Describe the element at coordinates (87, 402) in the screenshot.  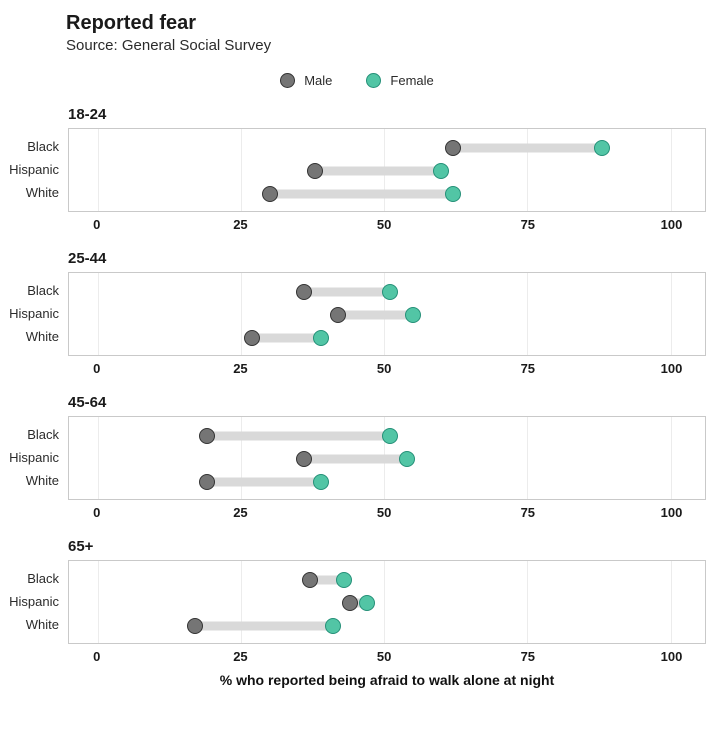
I see `panel-title: 45-64` at that location.